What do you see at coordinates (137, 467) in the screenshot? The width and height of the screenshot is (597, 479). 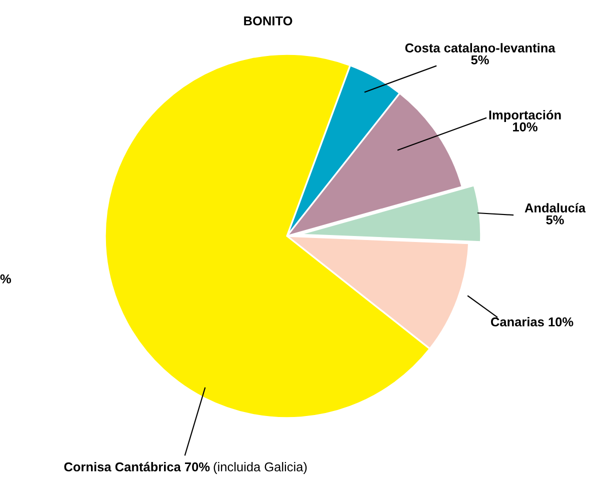 I see `slice-label: Cornisa Cantábrica 70%` at bounding box center [137, 467].